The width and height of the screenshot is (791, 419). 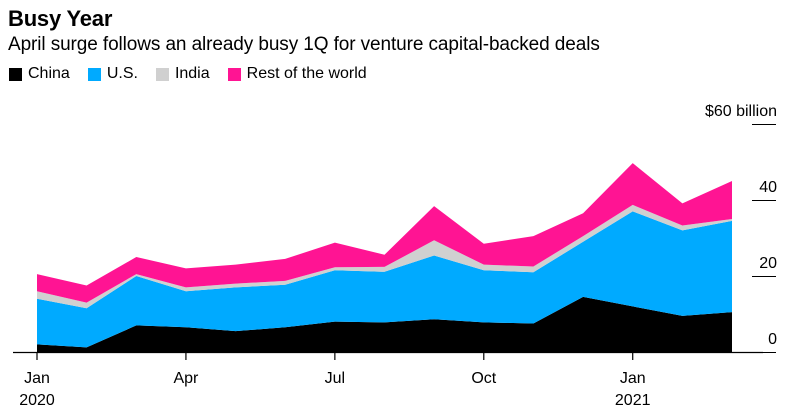 I want to click on area-china, so click(x=384, y=324).